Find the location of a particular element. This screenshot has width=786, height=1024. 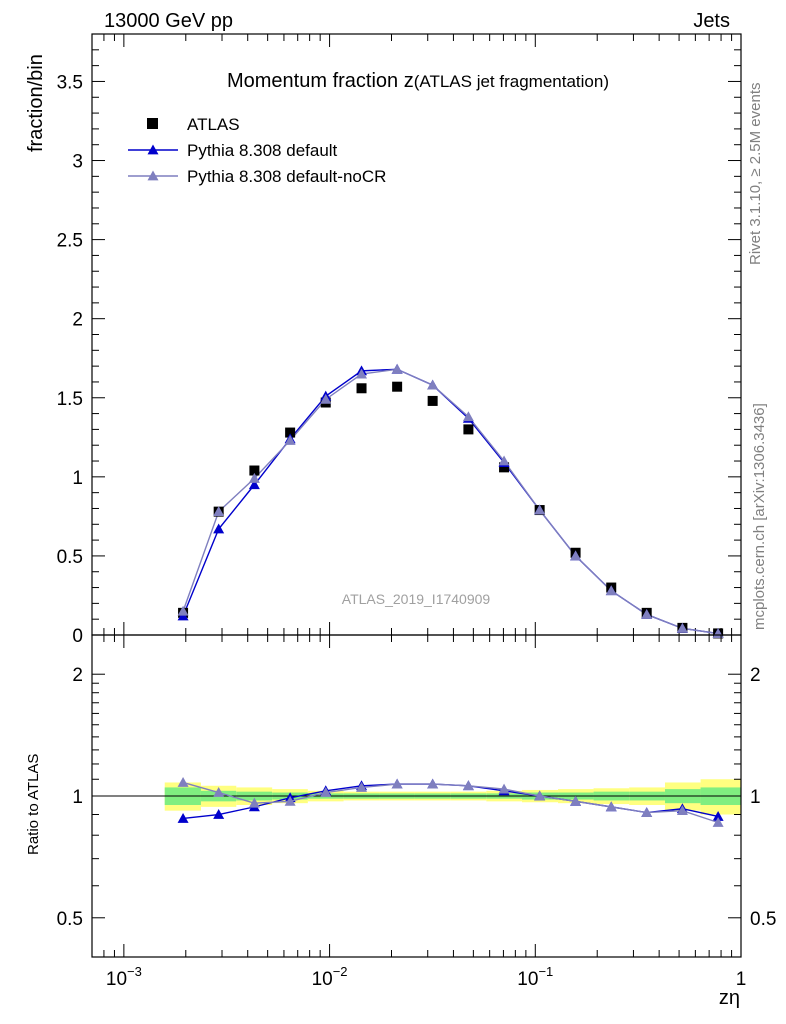

ratio-xlabel: zη is located at coordinates (729, 998).